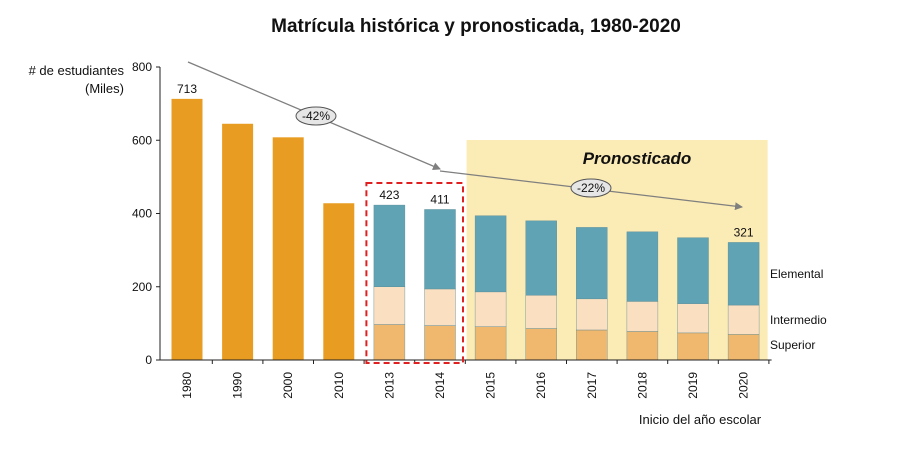 This screenshot has width=900, height=464. Describe the element at coordinates (637, 158) in the screenshot. I see `forecast-label: Pronosticado` at that location.